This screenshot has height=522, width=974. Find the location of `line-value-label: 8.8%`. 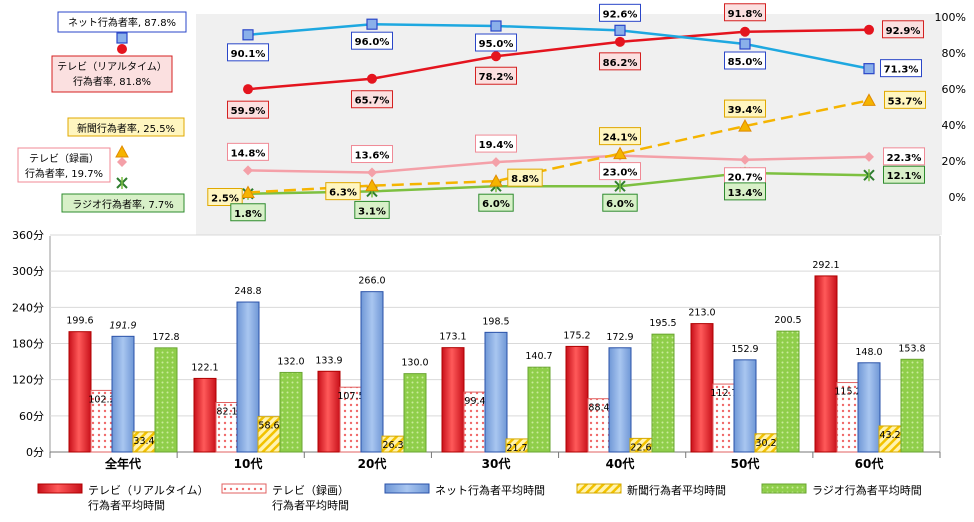

line-value-label: 8.8% is located at coordinates (525, 177).